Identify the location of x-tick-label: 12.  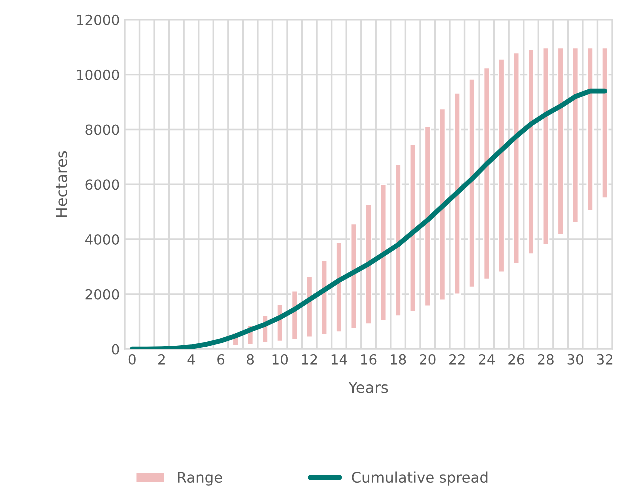
(310, 359).